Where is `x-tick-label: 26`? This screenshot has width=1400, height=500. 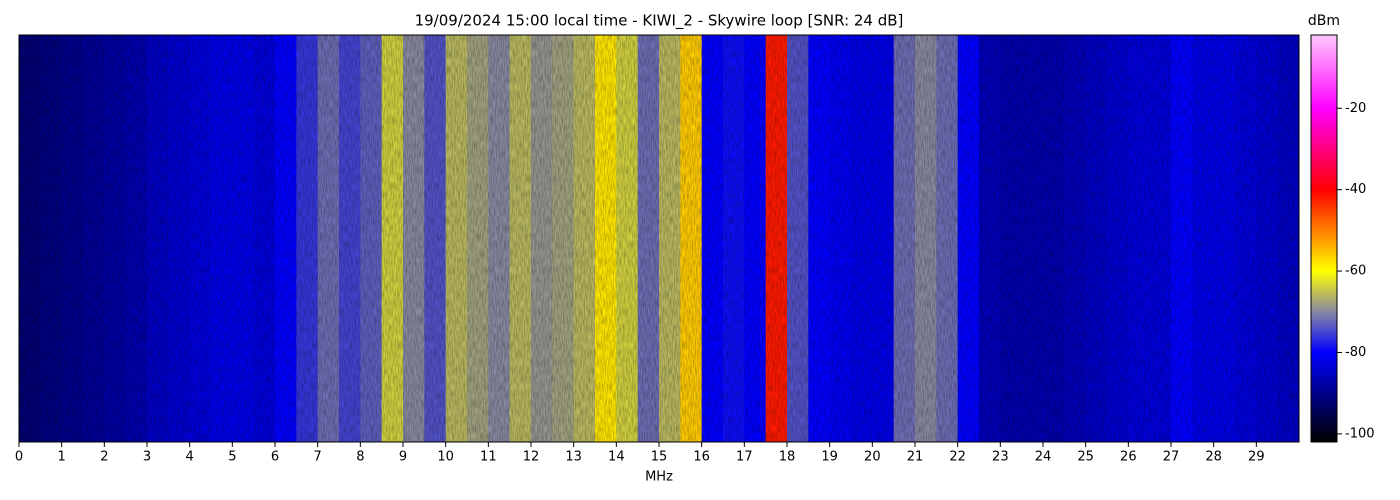 x-tick-label: 26 is located at coordinates (1128, 457).